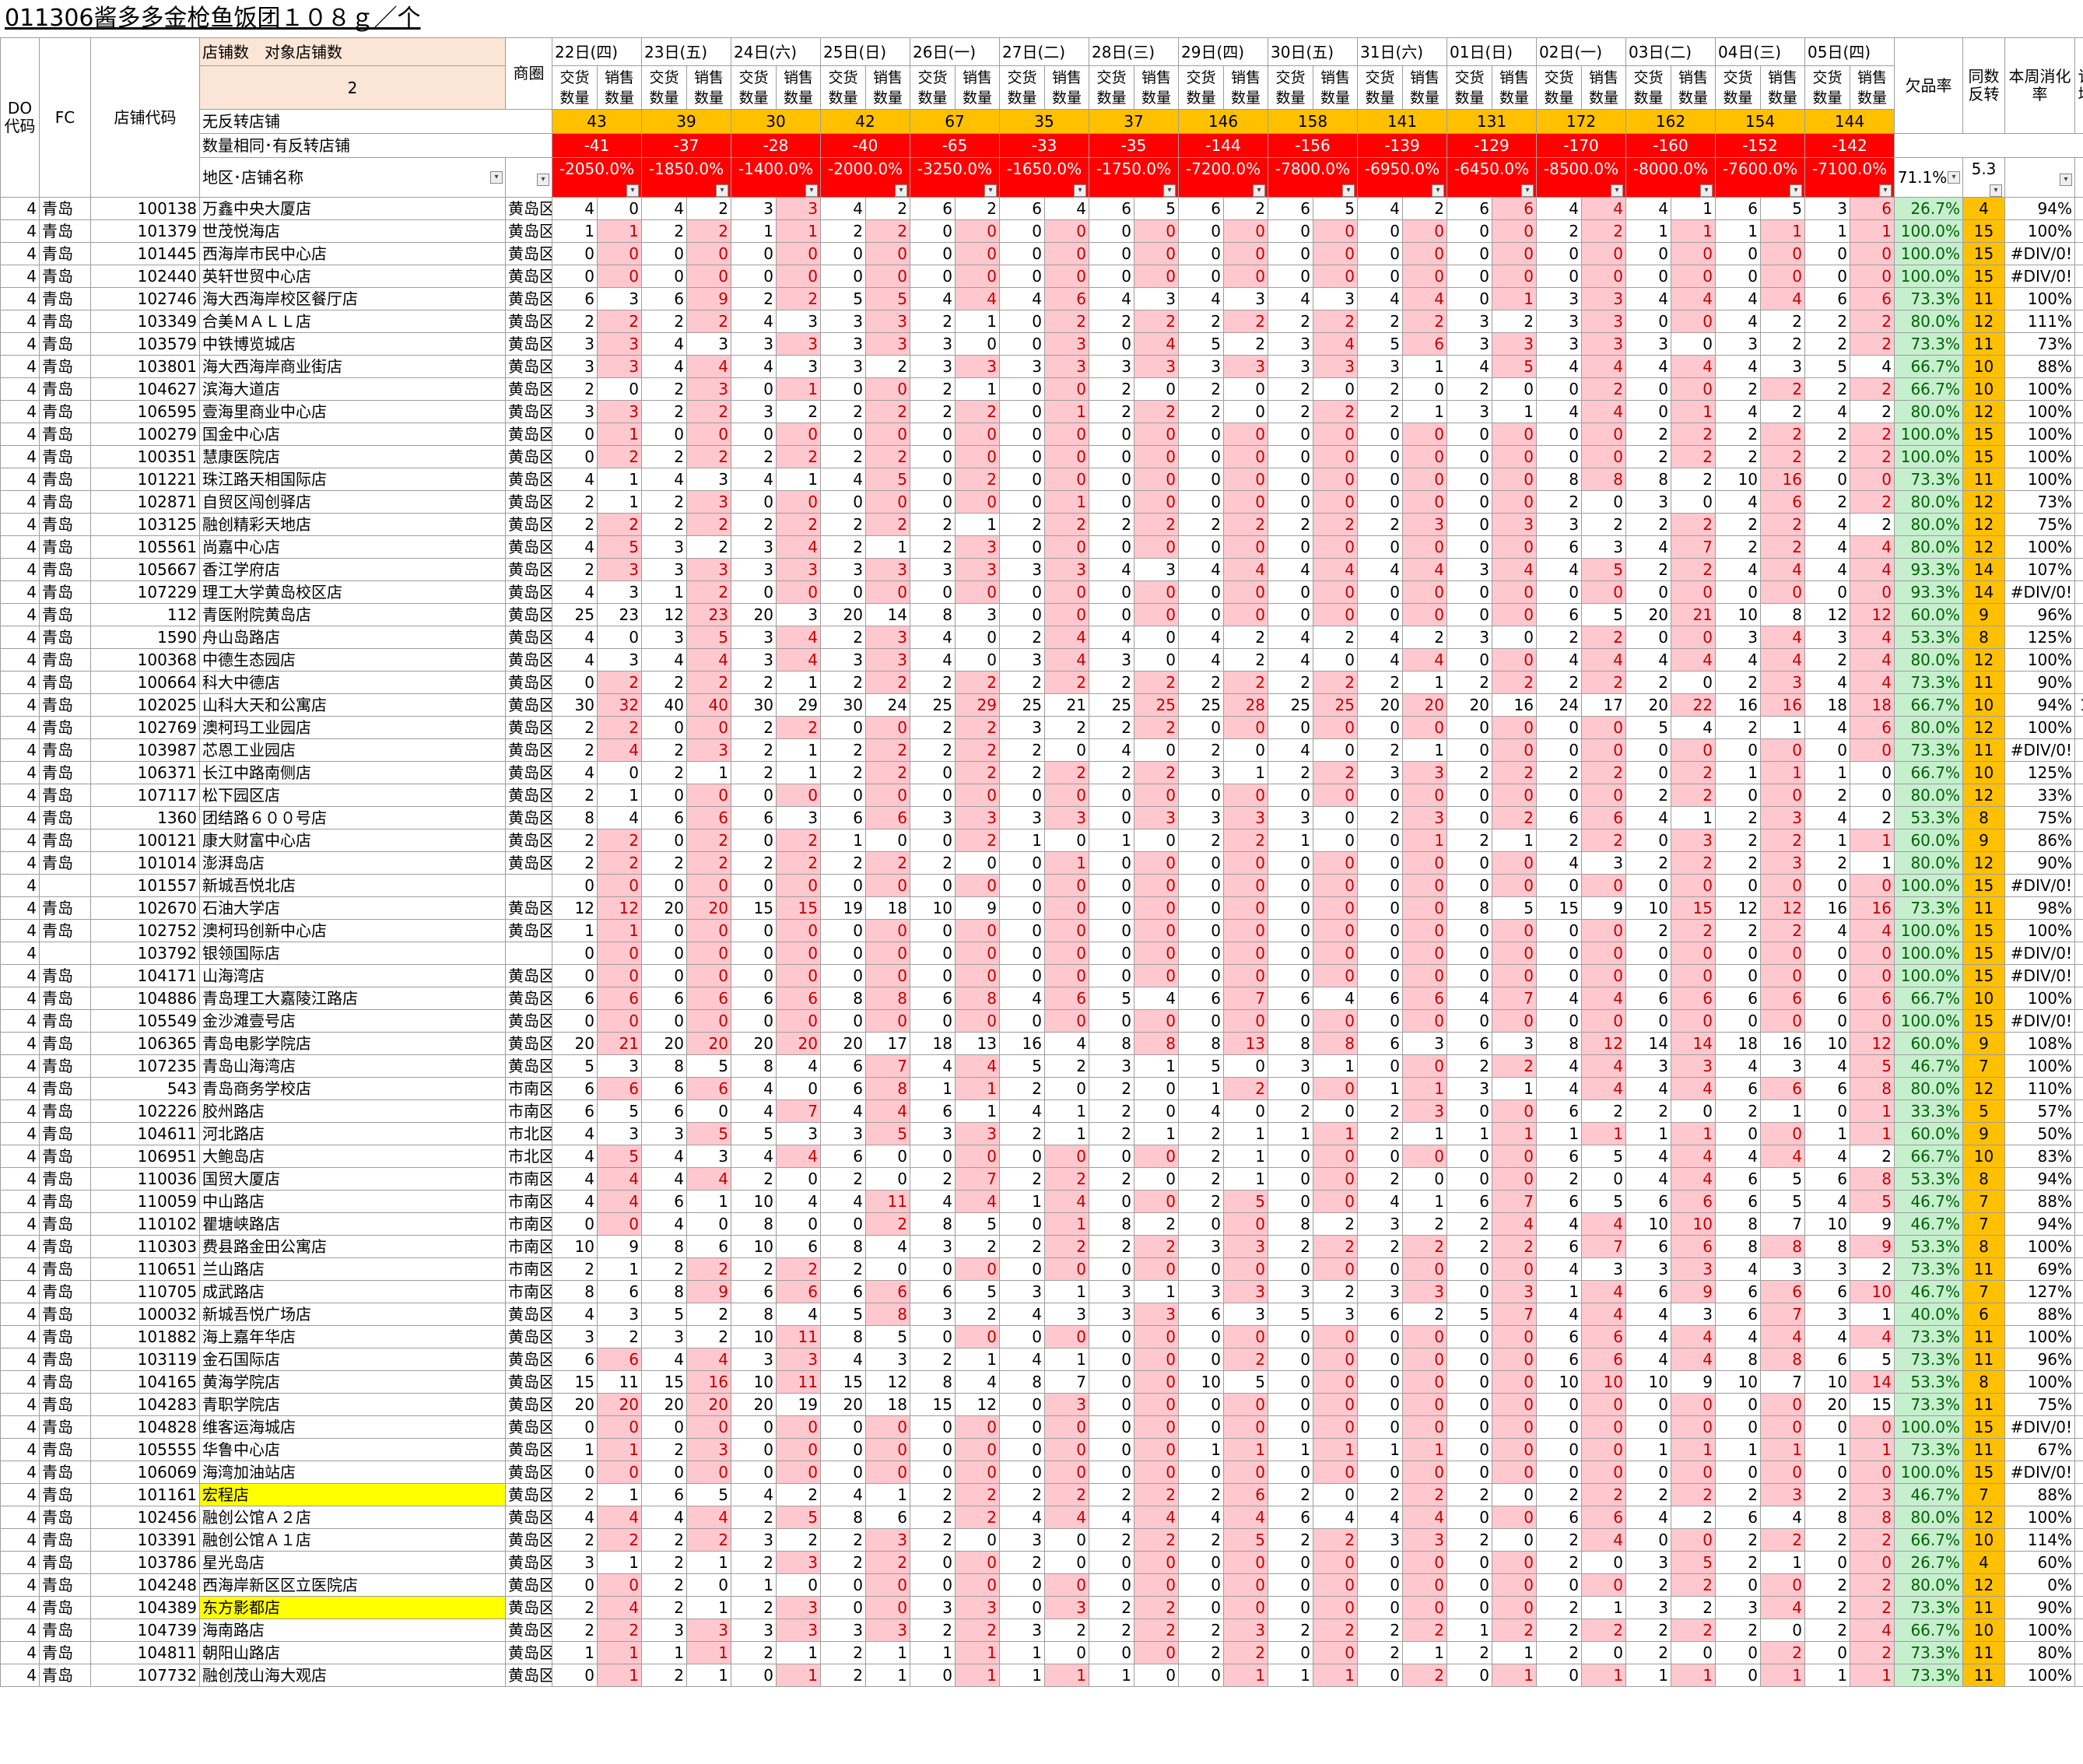 The width and height of the screenshot is (2083, 1764). What do you see at coordinates (145, 389) in the screenshot?
I see `store-code-cell: 104627` at bounding box center [145, 389].